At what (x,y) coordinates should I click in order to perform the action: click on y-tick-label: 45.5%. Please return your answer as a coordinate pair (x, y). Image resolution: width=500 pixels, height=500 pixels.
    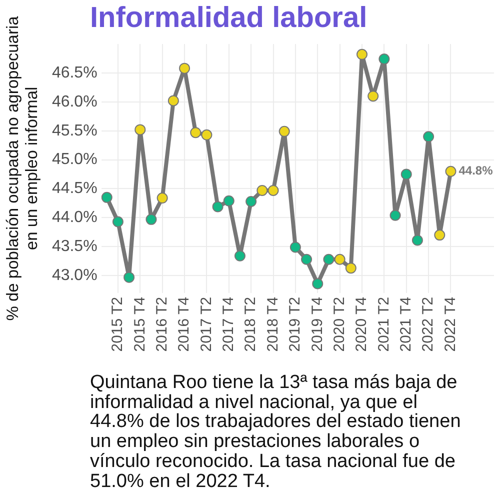
    Looking at the image, I should click on (75, 131).